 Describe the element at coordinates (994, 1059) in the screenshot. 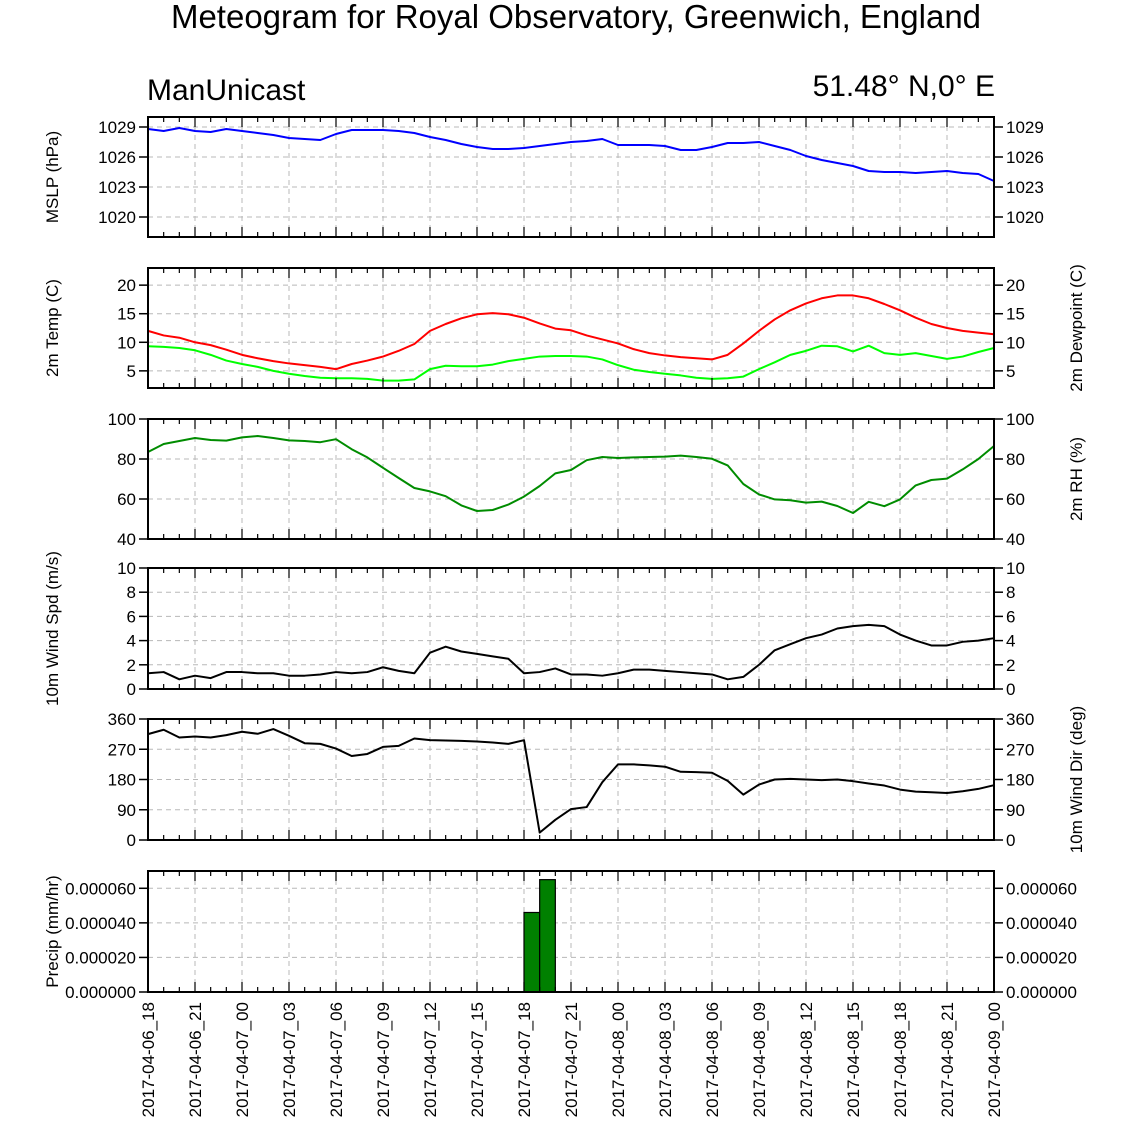

I see `x-tick-label: 2017-04-09_00` at that location.